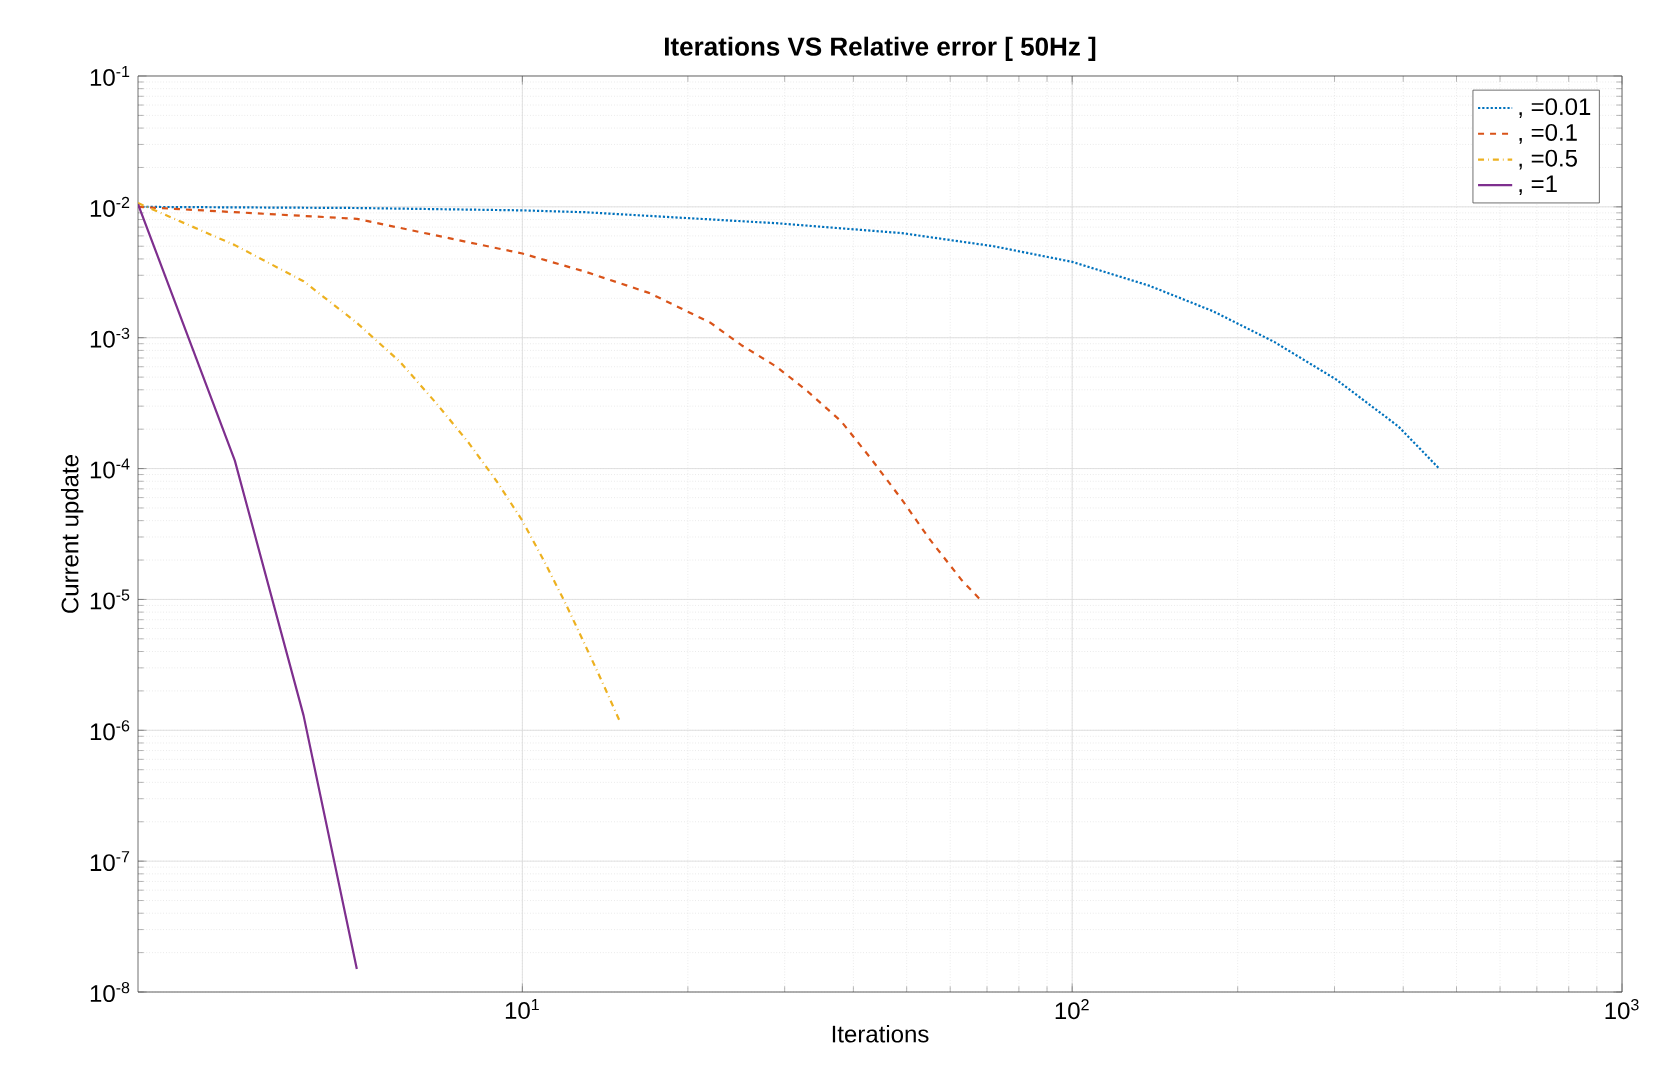 The width and height of the screenshot is (1669, 1092). I want to click on y-tick-label: 10$^{-7}$, so click(110, 861).